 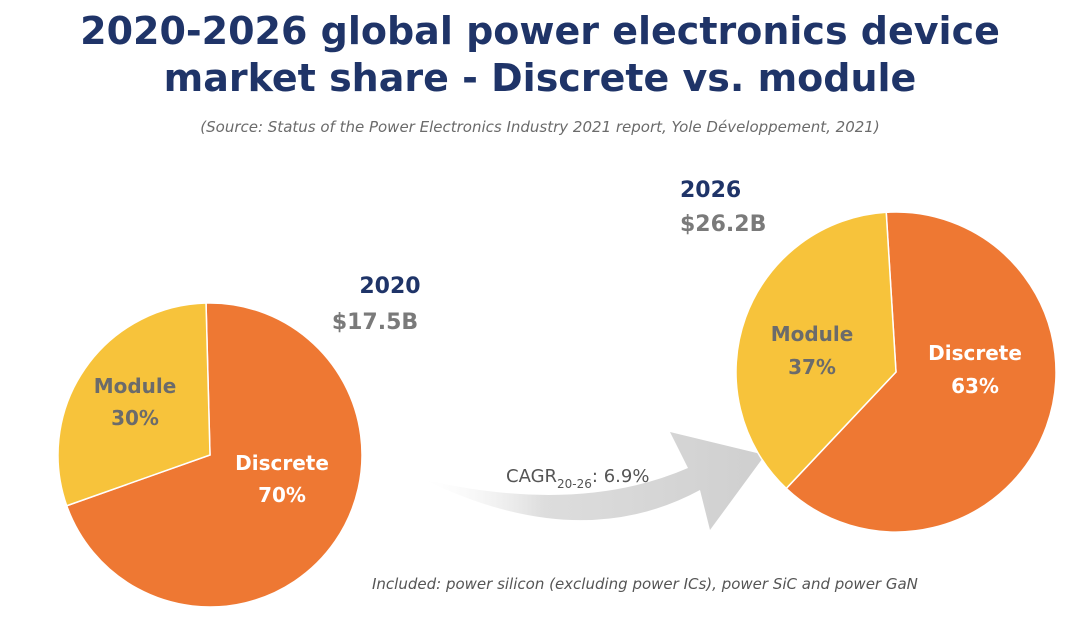 I want to click on pie-2020-slice-module, so click(x=134, y=404).